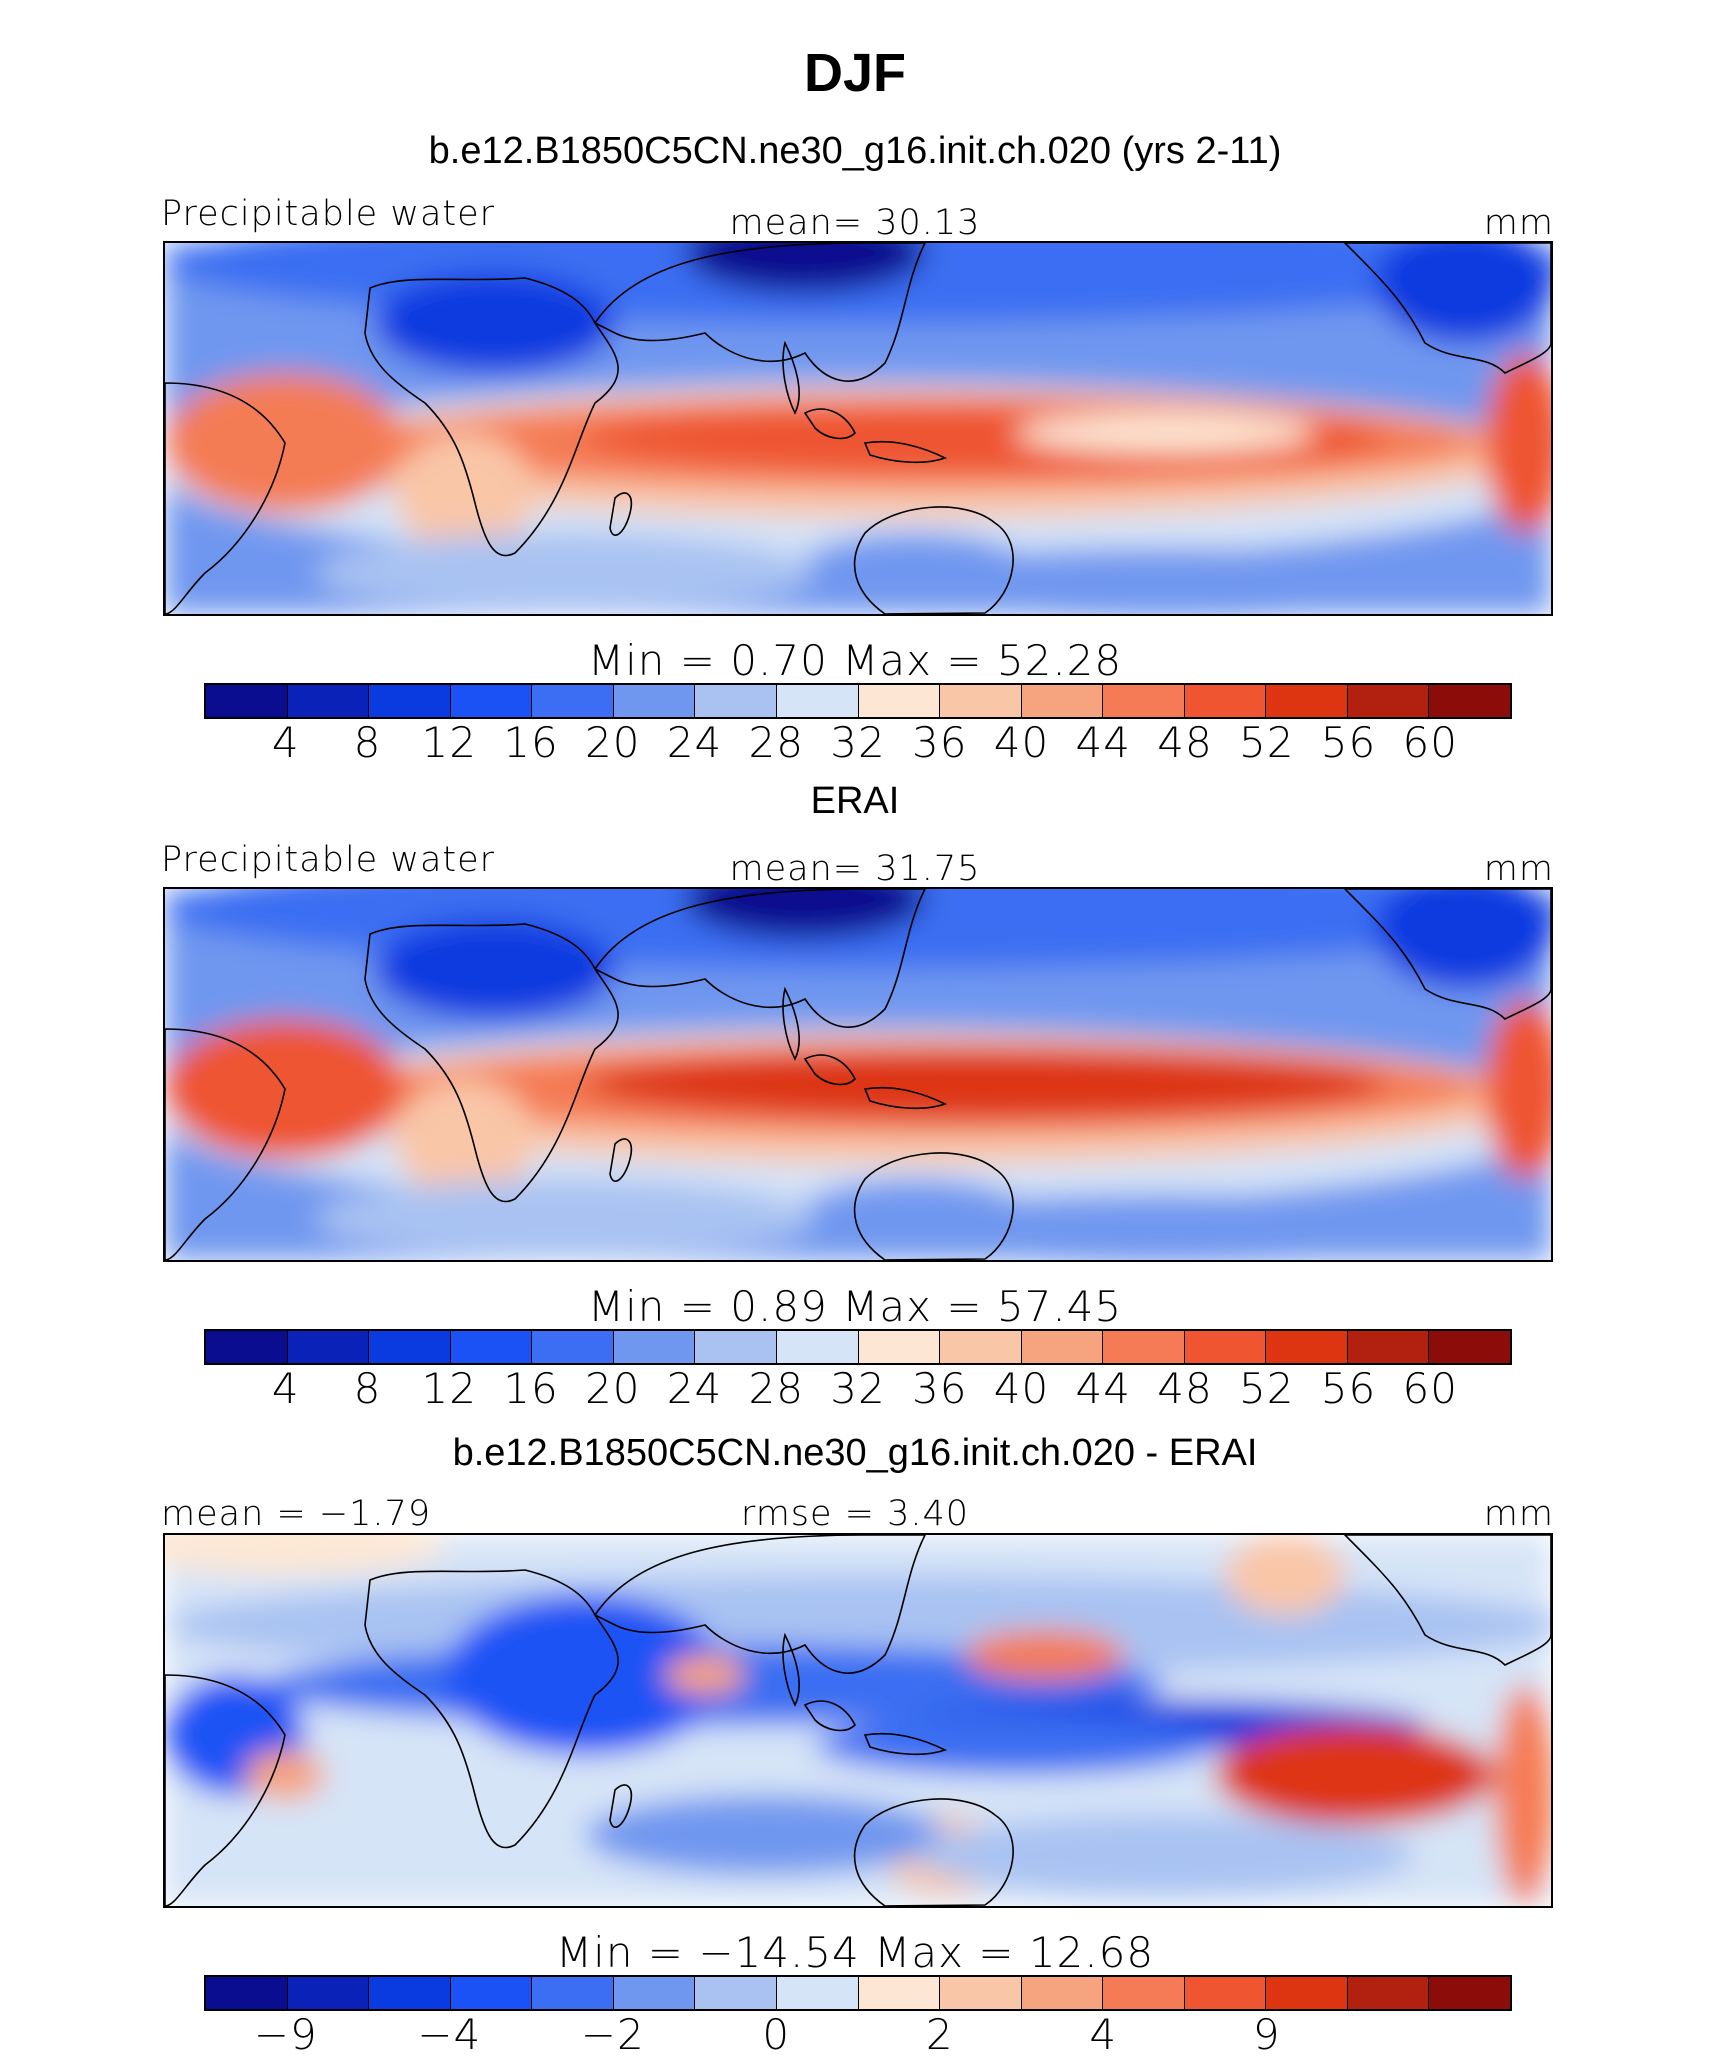 Image resolution: width=1710 pixels, height=2064 pixels. I want to click on colorbar-tick-label: 28, so click(776, 1388).